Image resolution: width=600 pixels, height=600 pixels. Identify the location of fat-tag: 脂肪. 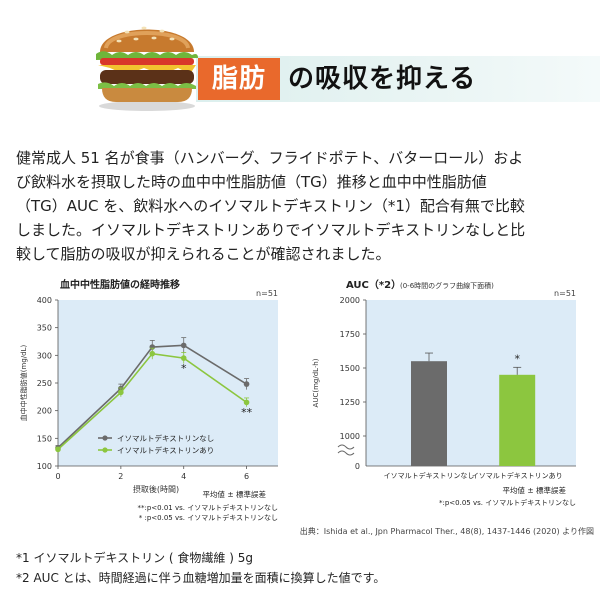
(239, 79).